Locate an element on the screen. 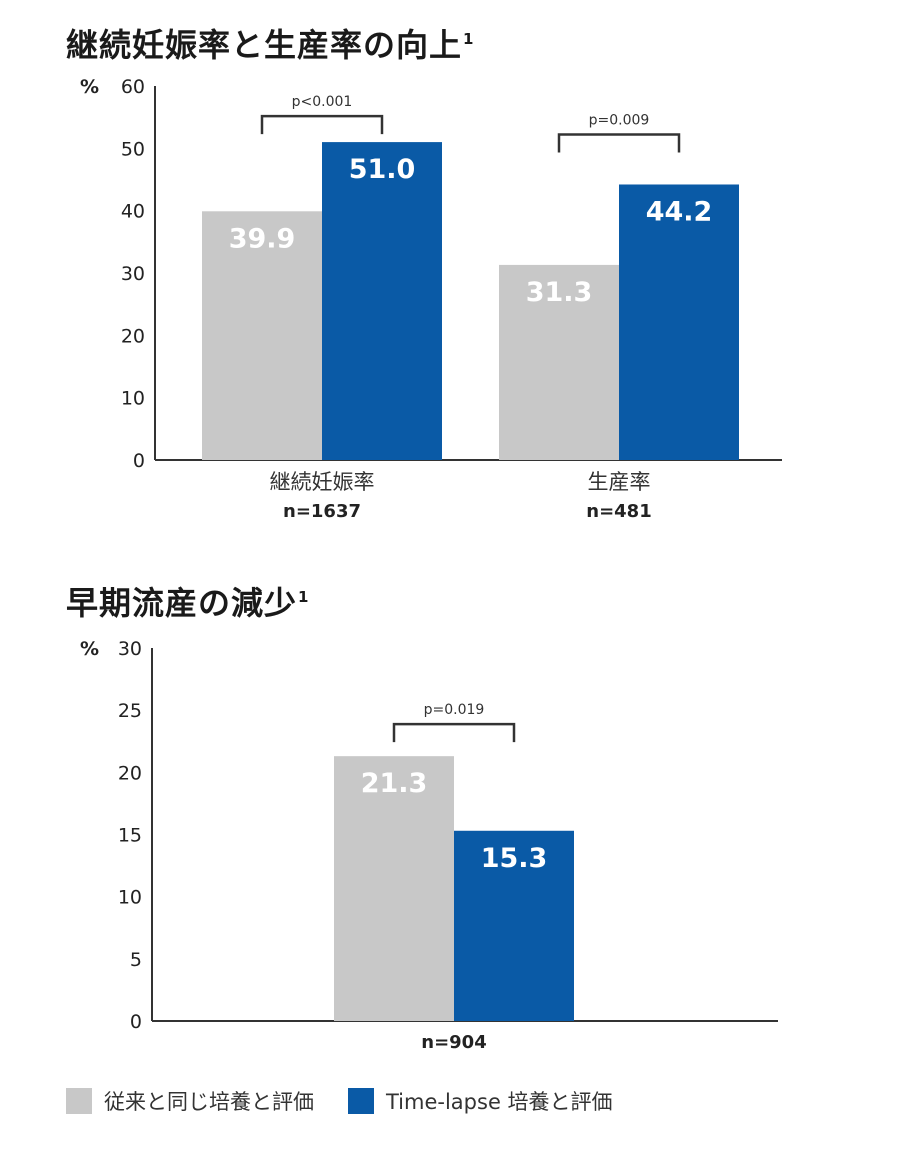  legend-item-conventional: 従来と同じ培養と評価 is located at coordinates (190, 1101).